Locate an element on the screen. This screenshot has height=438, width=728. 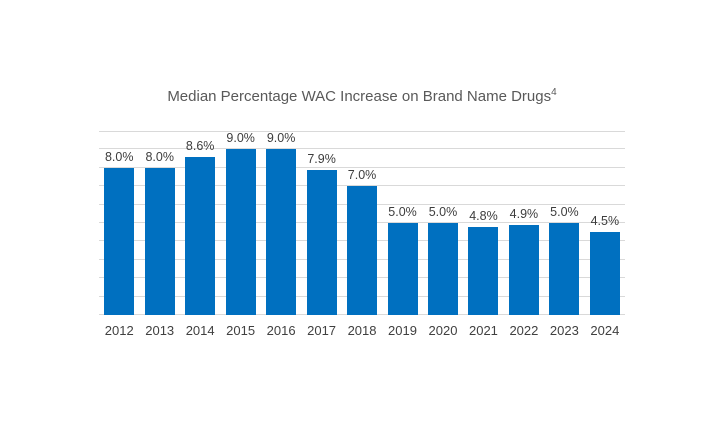
chart-title-footnote-marker: 4 is located at coordinates (554, 92).